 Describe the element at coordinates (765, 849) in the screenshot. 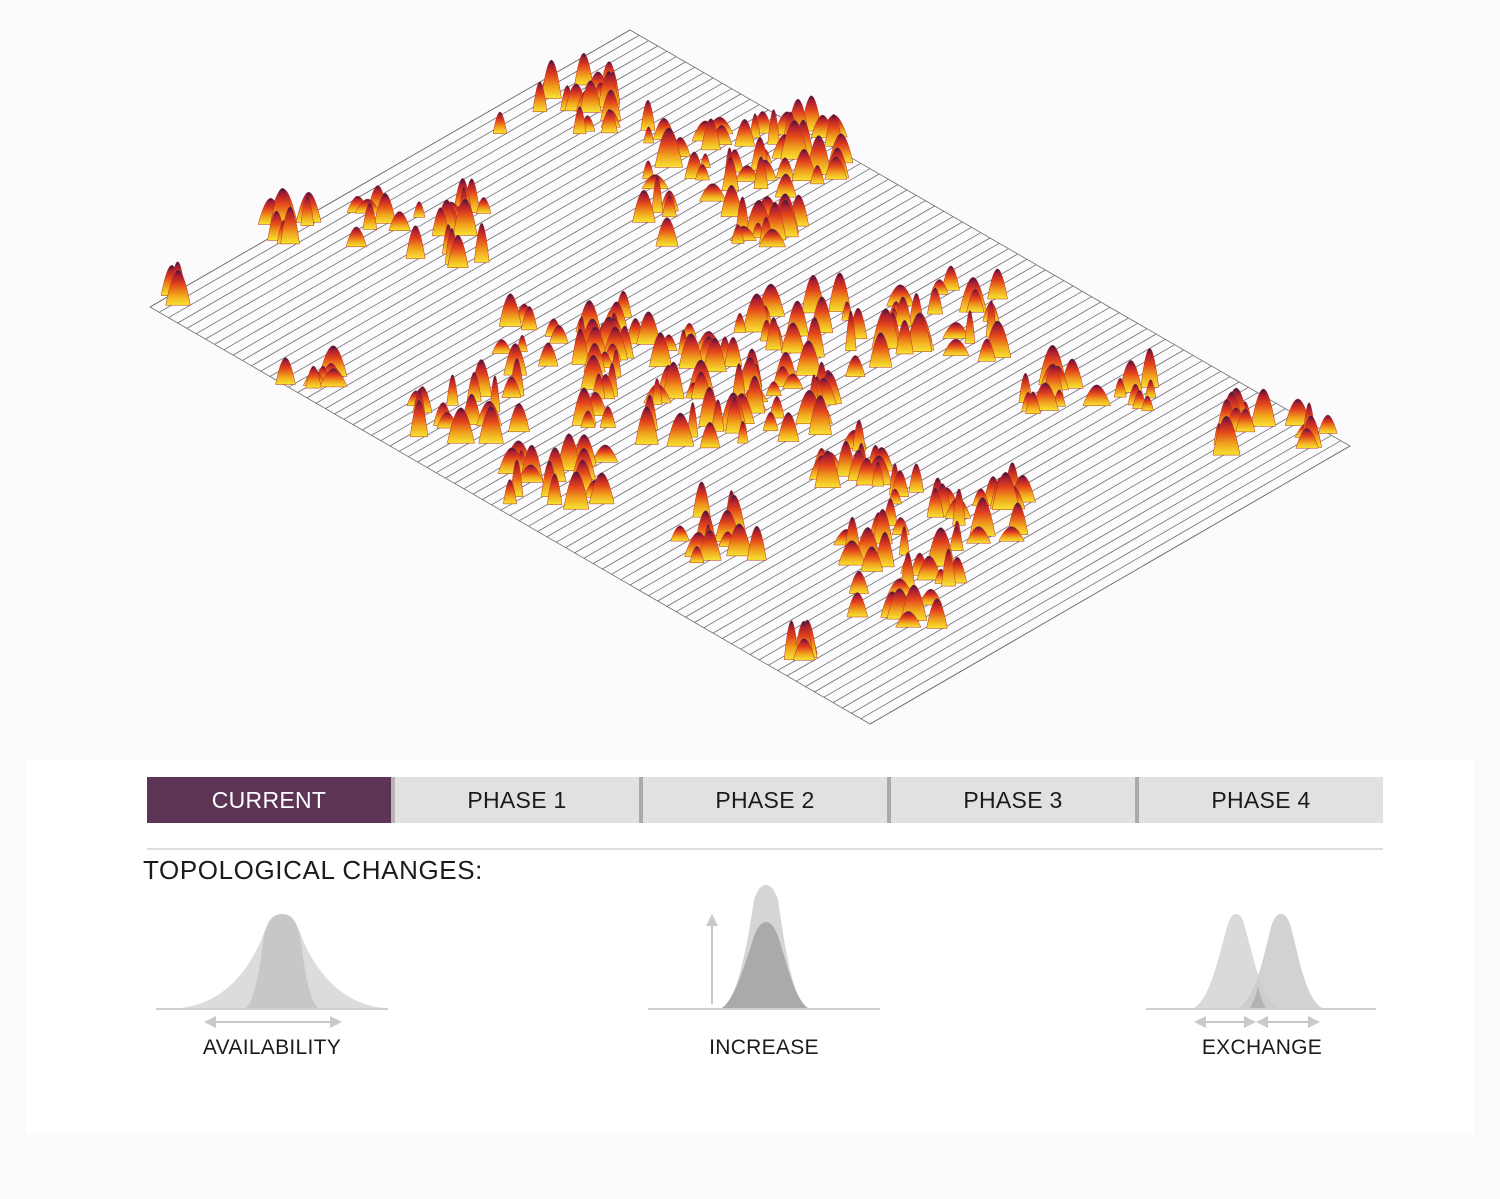

I see `divider` at that location.